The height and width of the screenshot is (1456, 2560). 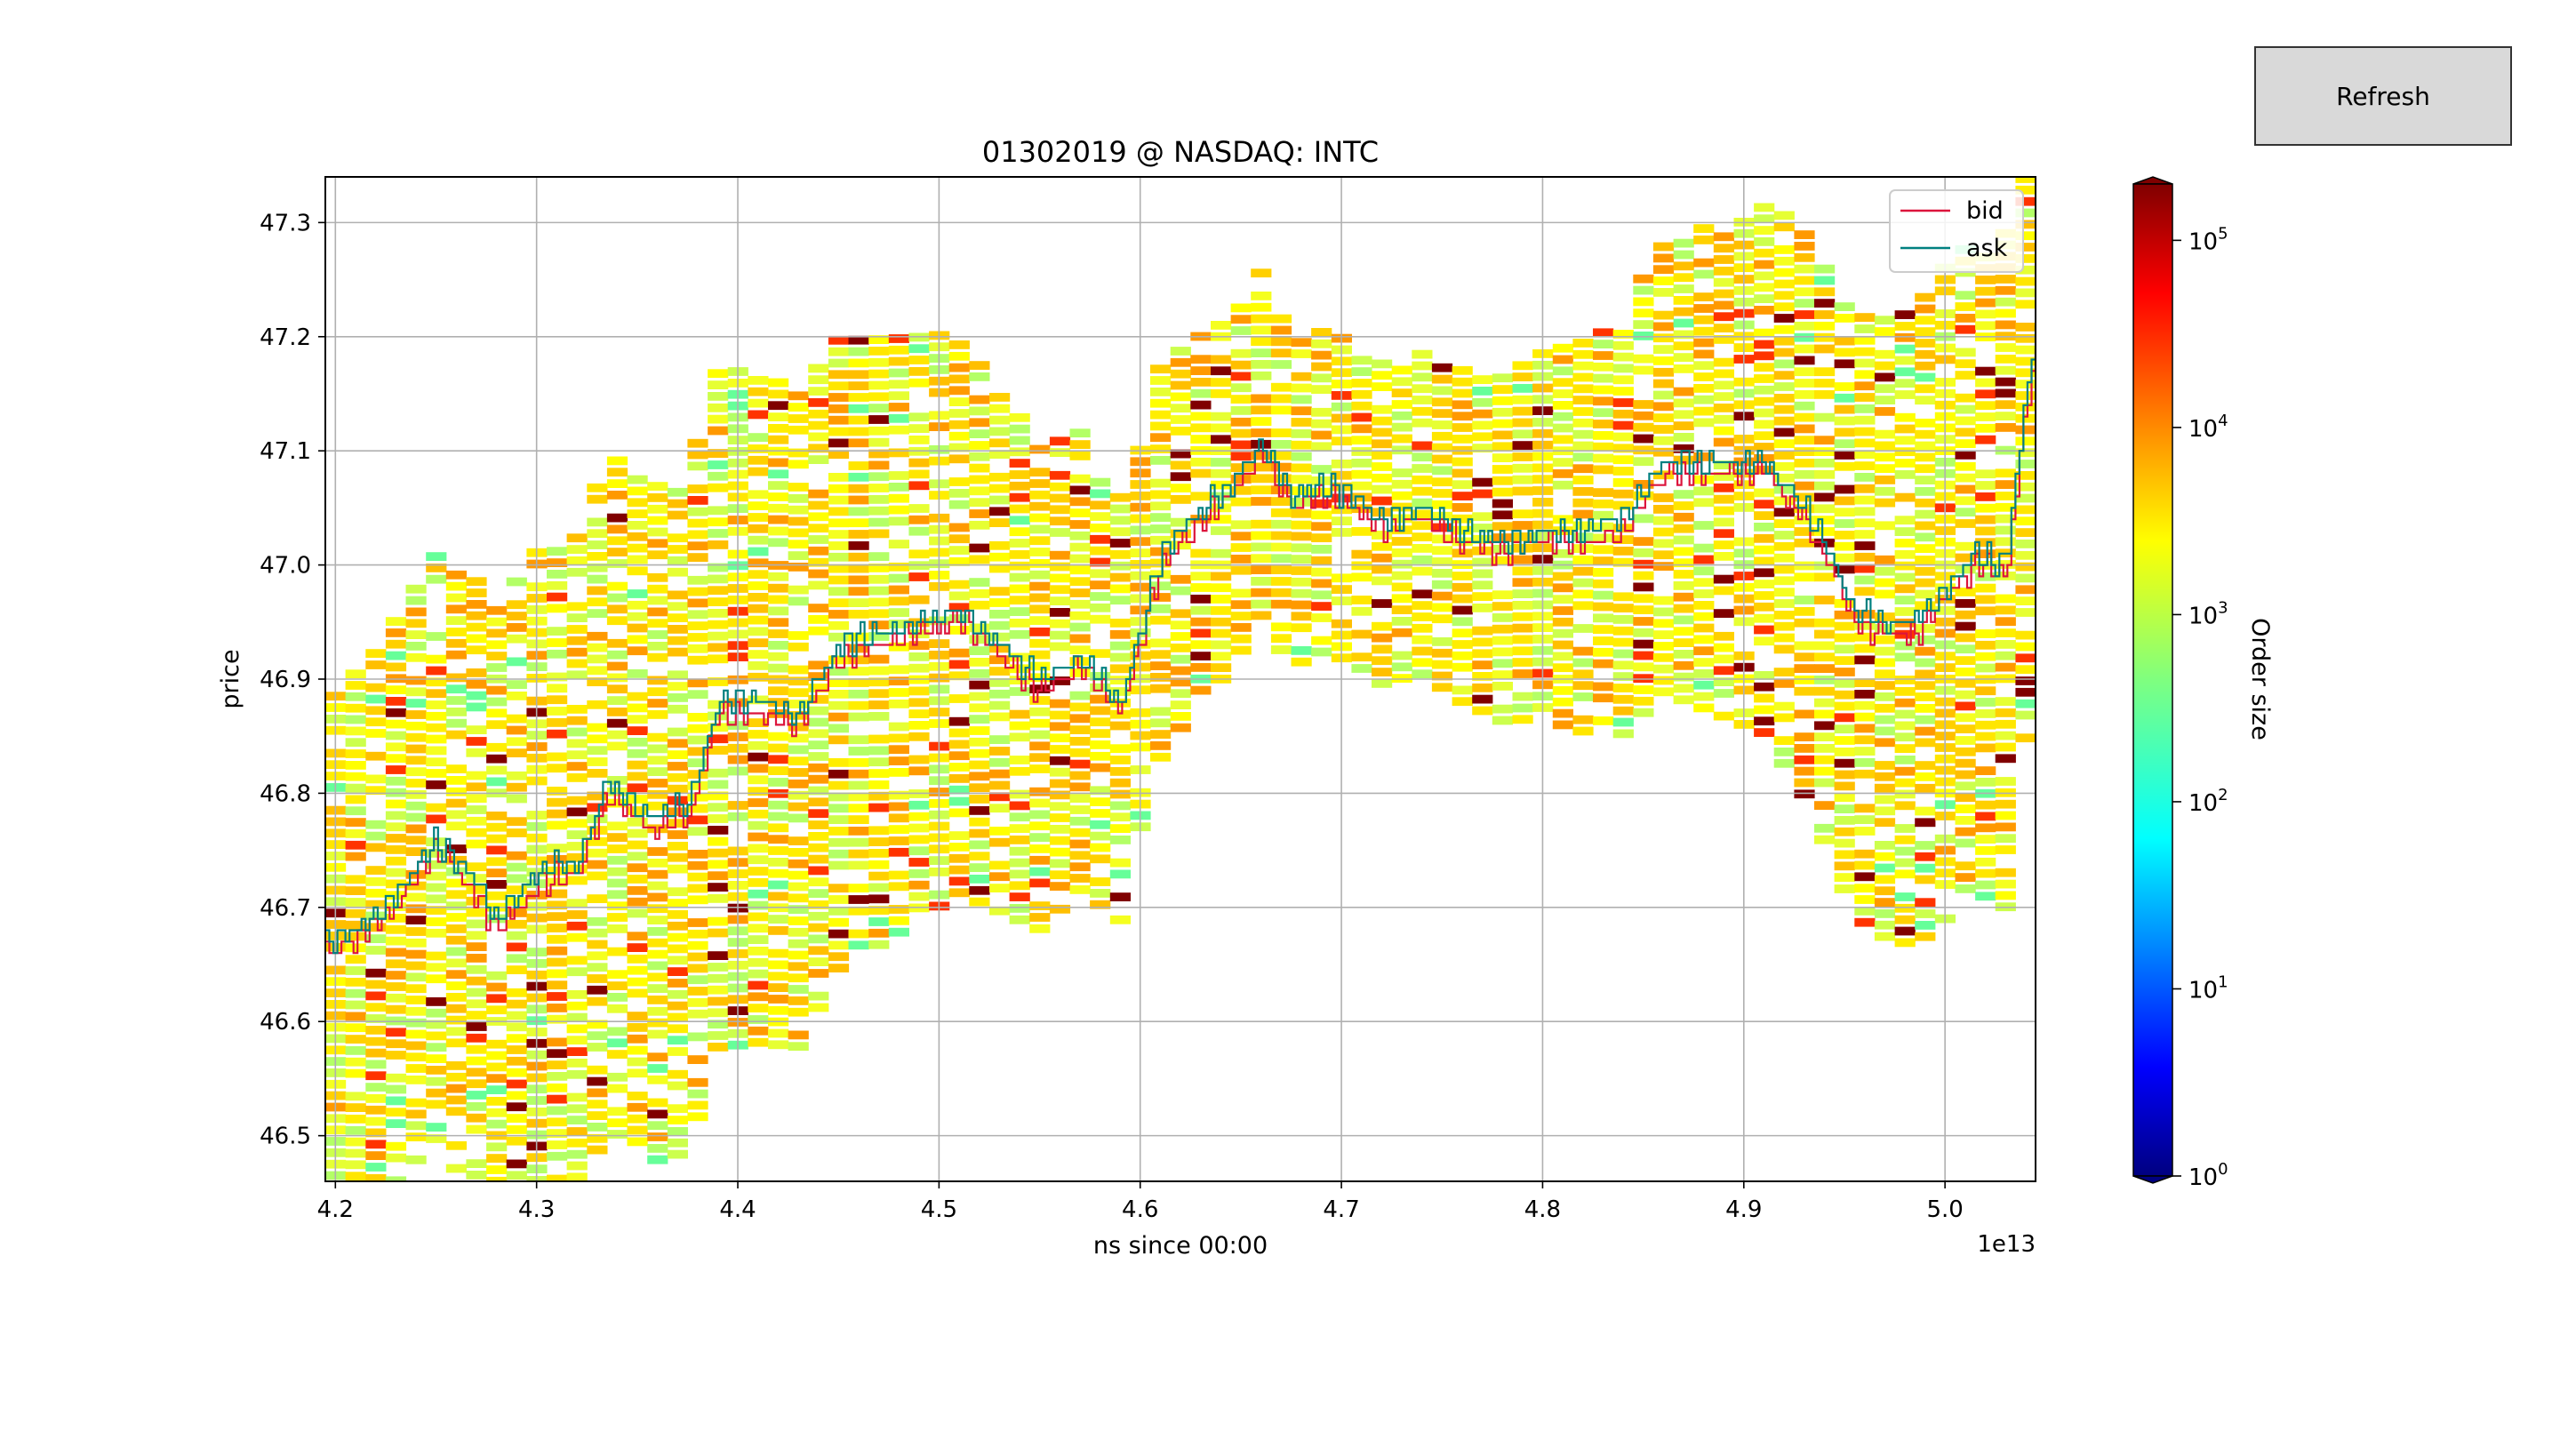 I want to click on colorbar-gradient, so click(x=2152, y=680).